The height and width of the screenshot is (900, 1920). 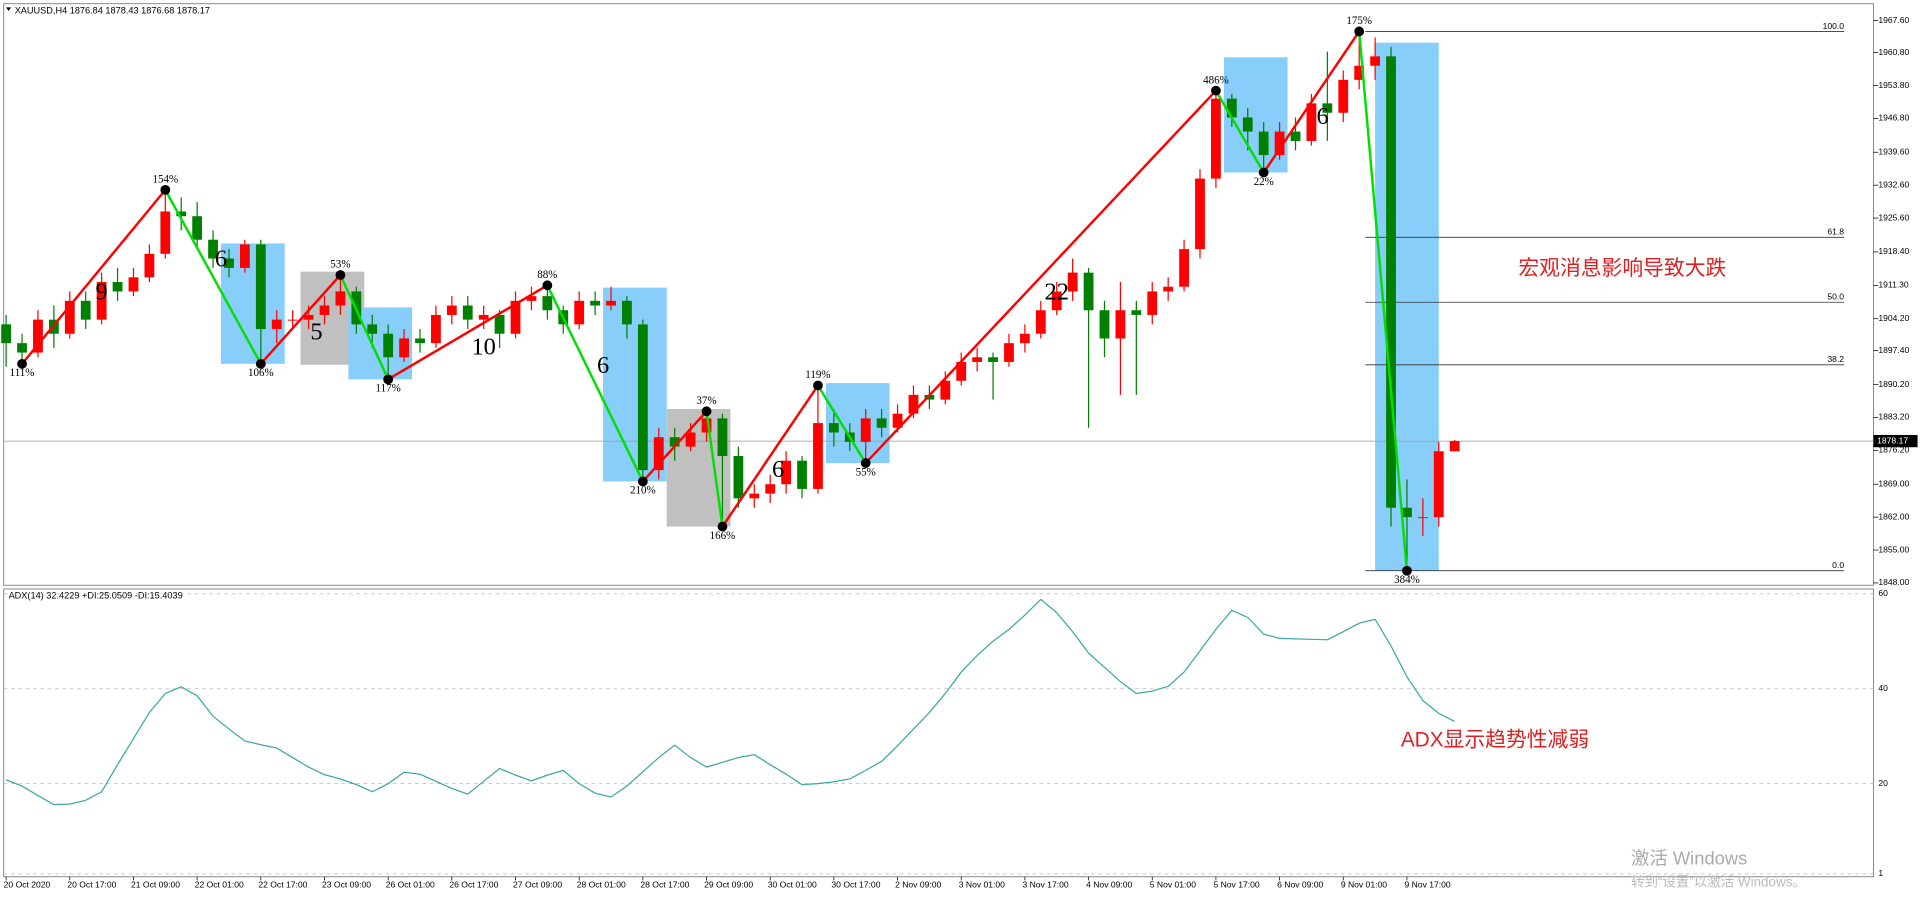 What do you see at coordinates (1109, 885) in the screenshot?
I see `x-tick-label: 4 Nov 09:00` at bounding box center [1109, 885].